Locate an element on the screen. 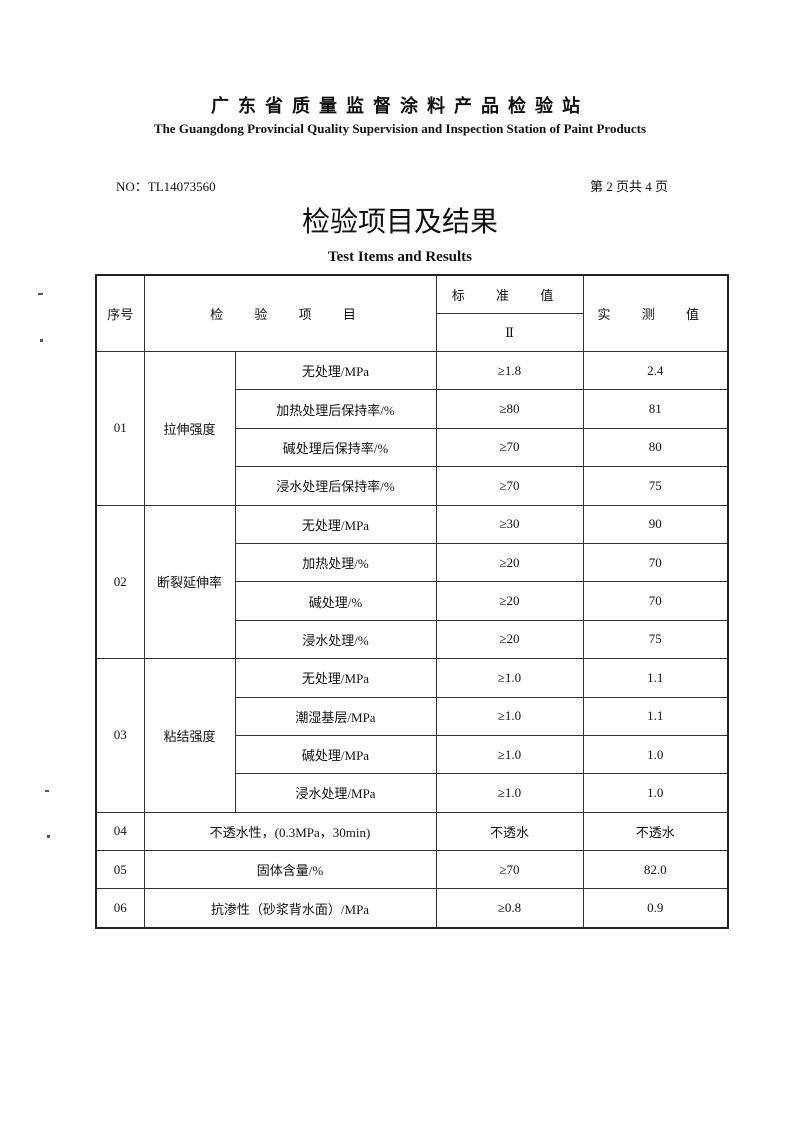 The height and width of the screenshot is (1139, 800). table-row: 03 粘结强度 无处理/MPa ≥1.0 1.1 is located at coordinates (412, 735).